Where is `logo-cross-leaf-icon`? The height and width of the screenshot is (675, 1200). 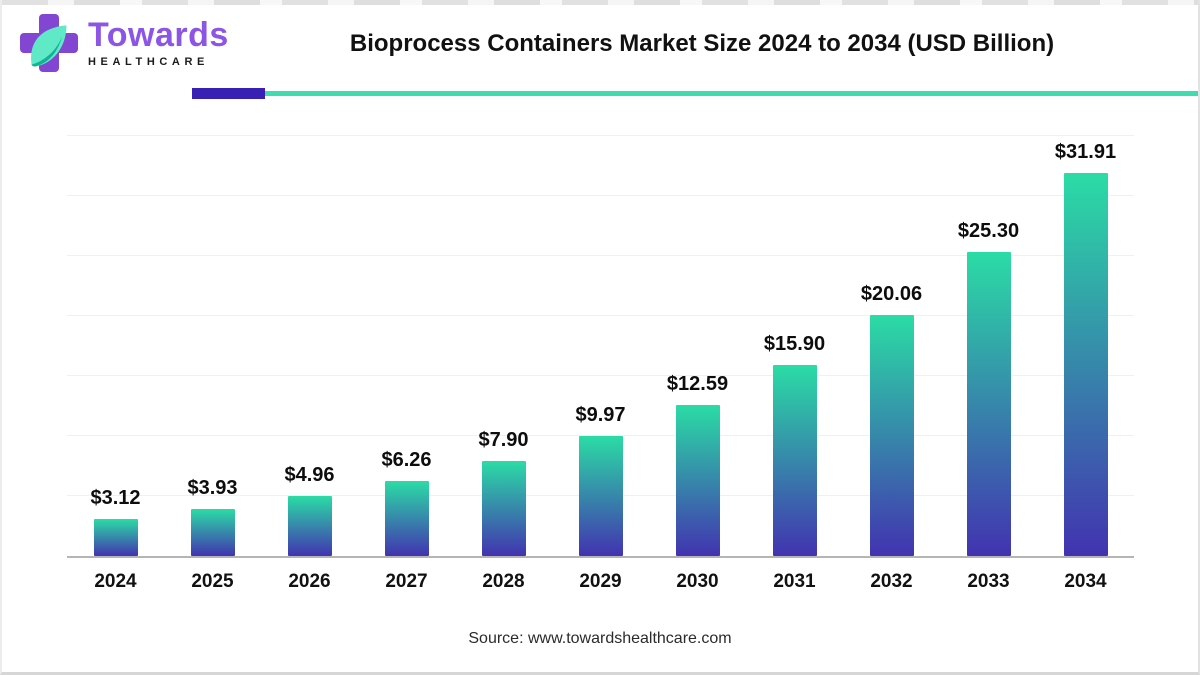 logo-cross-leaf-icon is located at coordinates (49, 43).